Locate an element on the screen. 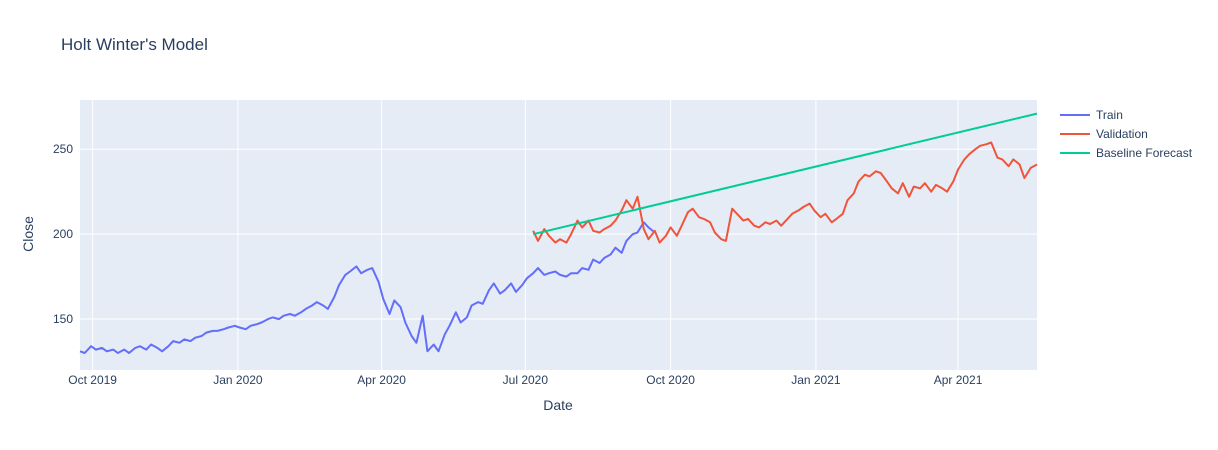 Image resolution: width=1218 pixels, height=450 pixels. legend-label: Validation is located at coordinates (1122, 134).